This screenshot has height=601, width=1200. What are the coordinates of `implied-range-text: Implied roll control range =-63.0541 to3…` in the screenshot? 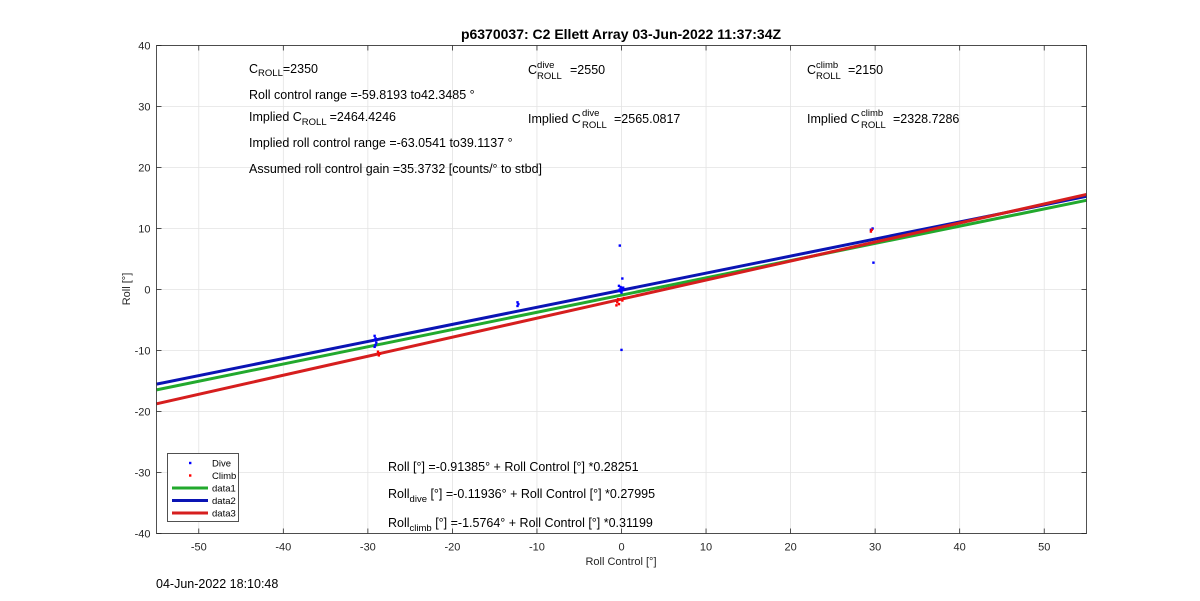 It's located at (381, 143).